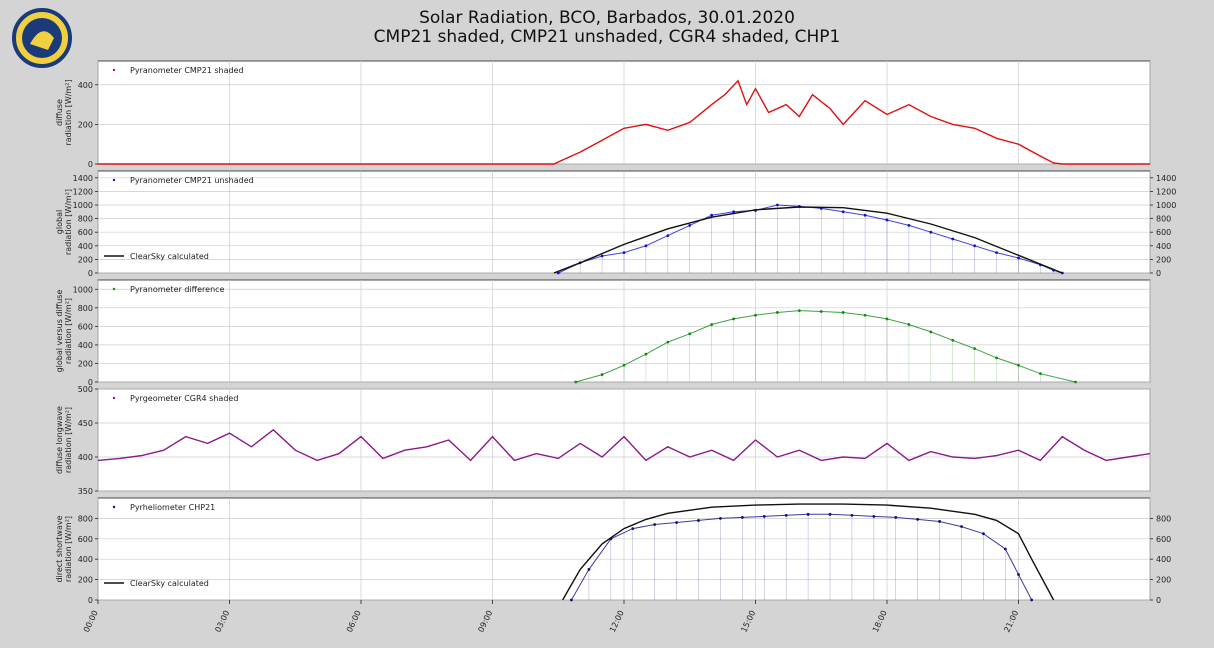 The height and width of the screenshot is (648, 1214). Describe the element at coordinates (624, 122) in the screenshot. I see `series-pyranometer-cmp21-shaded` at that location.